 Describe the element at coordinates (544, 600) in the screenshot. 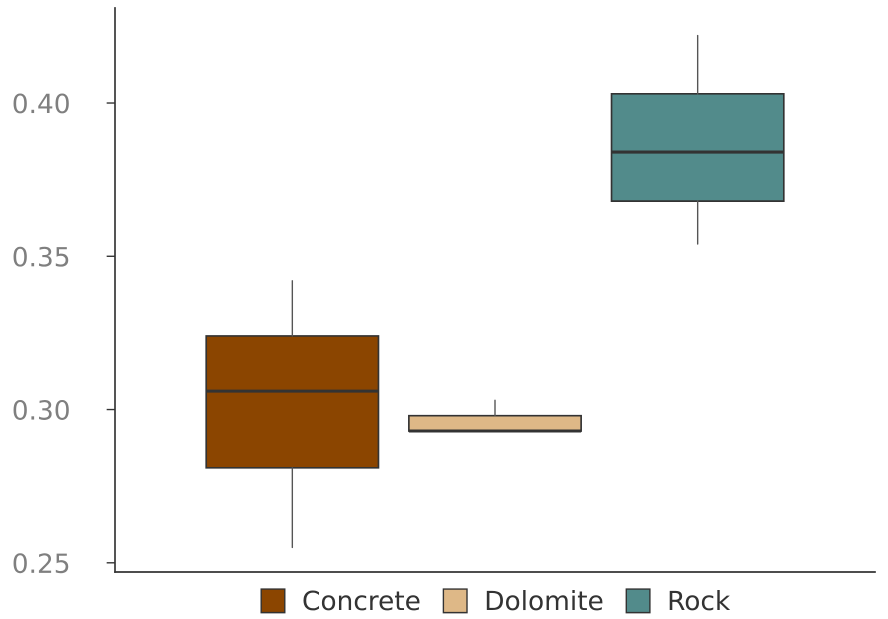

I see `legend-label: Dolomite` at that location.